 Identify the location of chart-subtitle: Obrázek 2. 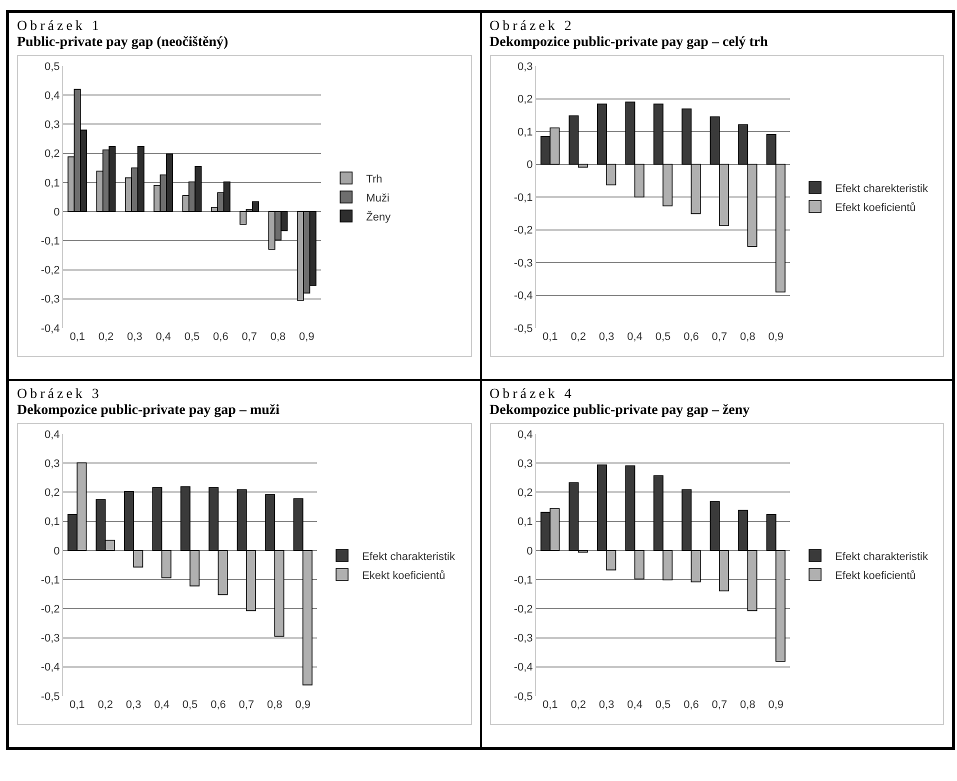
(533, 27).